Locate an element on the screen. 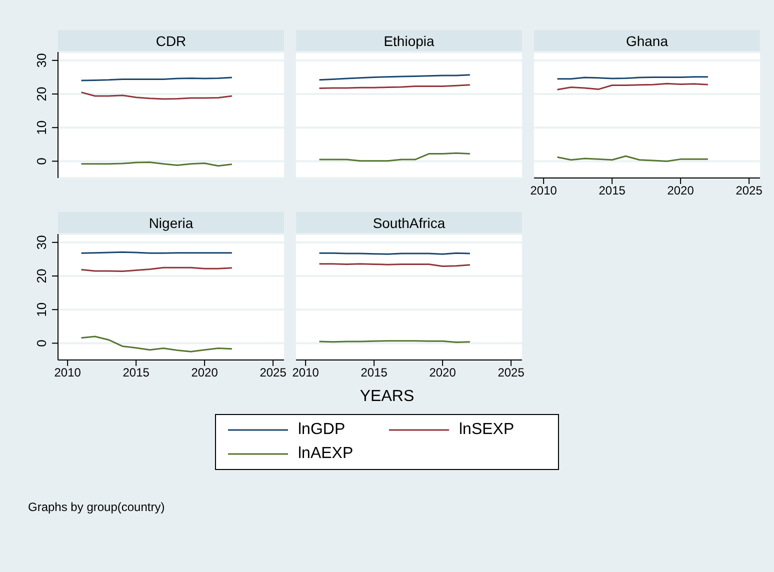  x-axis-title: YEARS is located at coordinates (387, 397).